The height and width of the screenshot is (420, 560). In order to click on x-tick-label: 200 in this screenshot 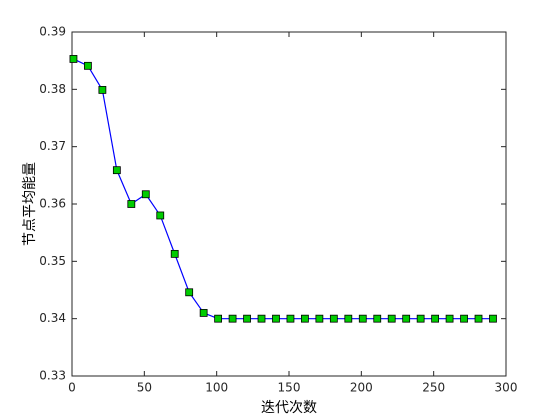, I will do `click(361, 388)`.